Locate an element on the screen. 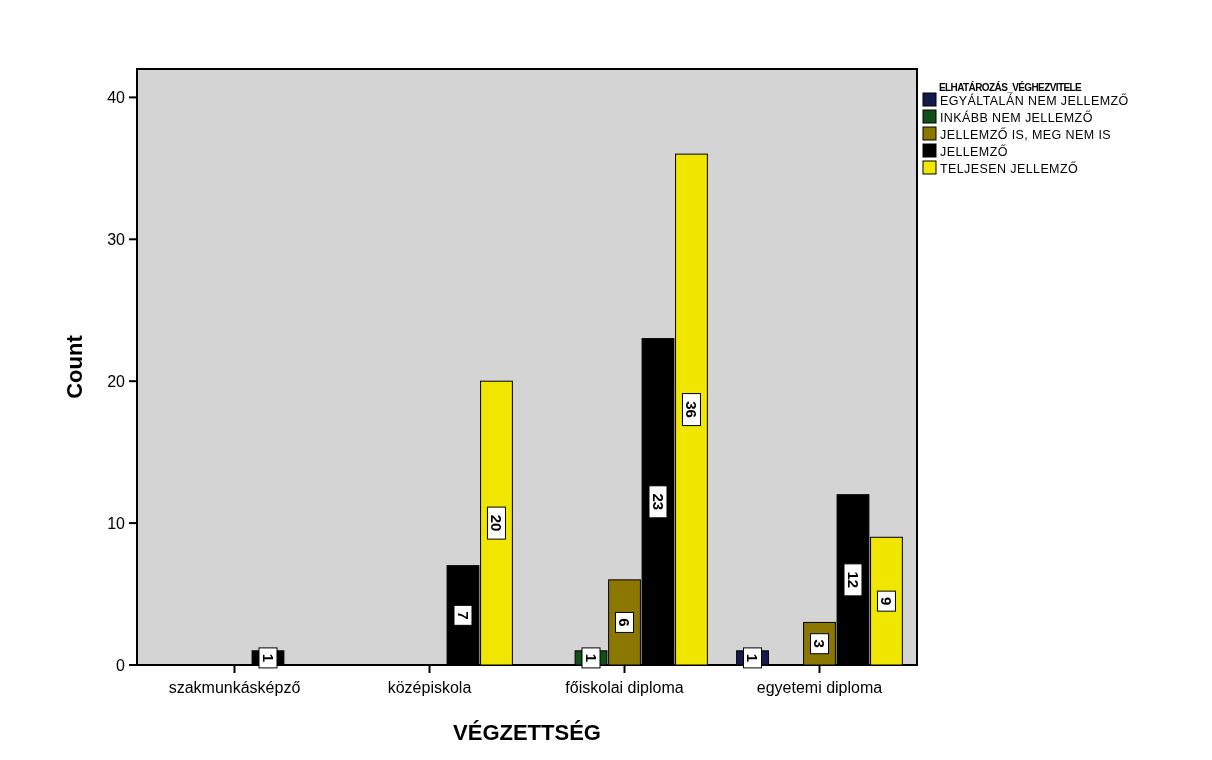  y-tick-label: 0 is located at coordinates (121, 665).